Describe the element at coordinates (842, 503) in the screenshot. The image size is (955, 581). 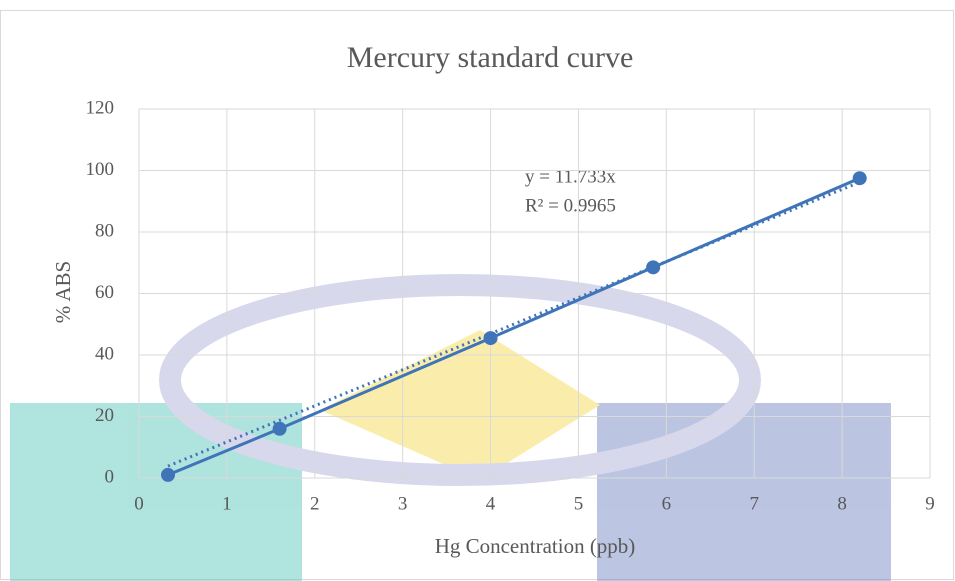
I see `x-tick-label: 8` at that location.